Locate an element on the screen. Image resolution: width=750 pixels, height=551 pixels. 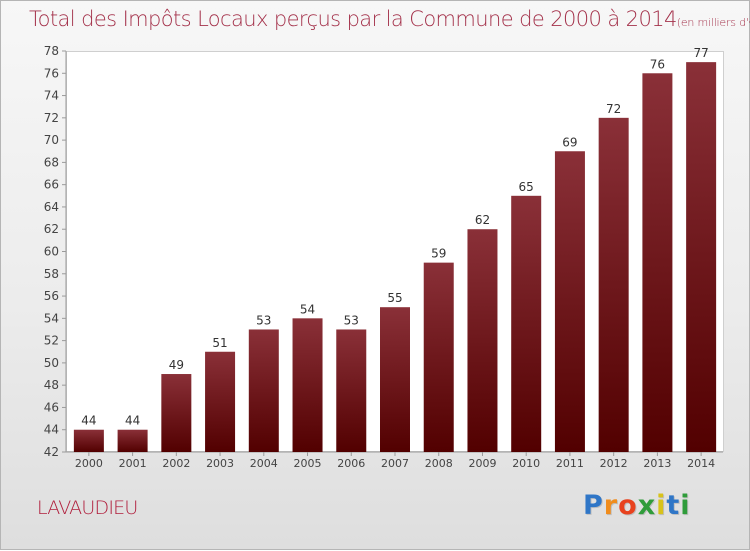
y-tick-label: 58 is located at coordinates (51, 274).